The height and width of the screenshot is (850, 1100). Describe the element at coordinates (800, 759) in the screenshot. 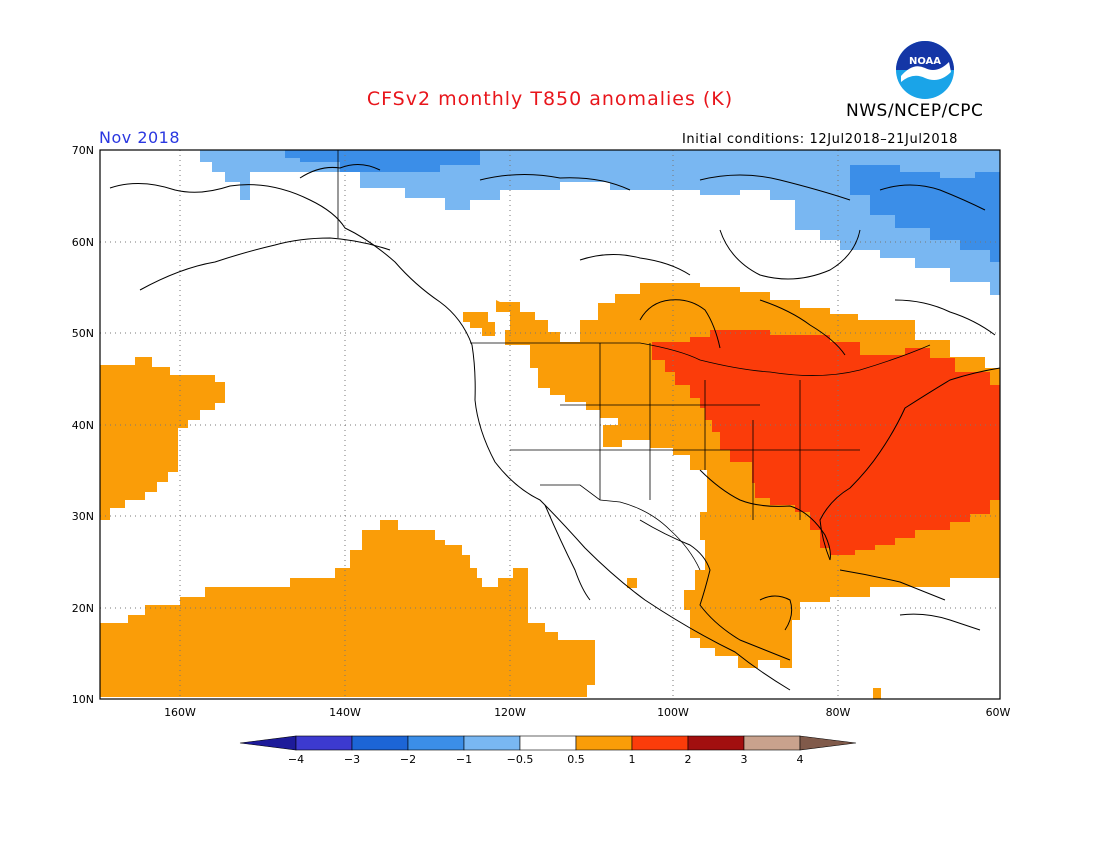

I see `colorbar-label: 4` at that location.